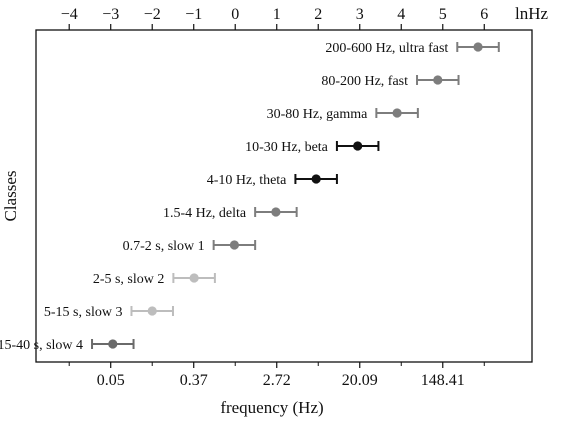  What do you see at coordinates (83, 312) in the screenshot?
I see `class-label: 5-15 s, slow 3` at bounding box center [83, 312].